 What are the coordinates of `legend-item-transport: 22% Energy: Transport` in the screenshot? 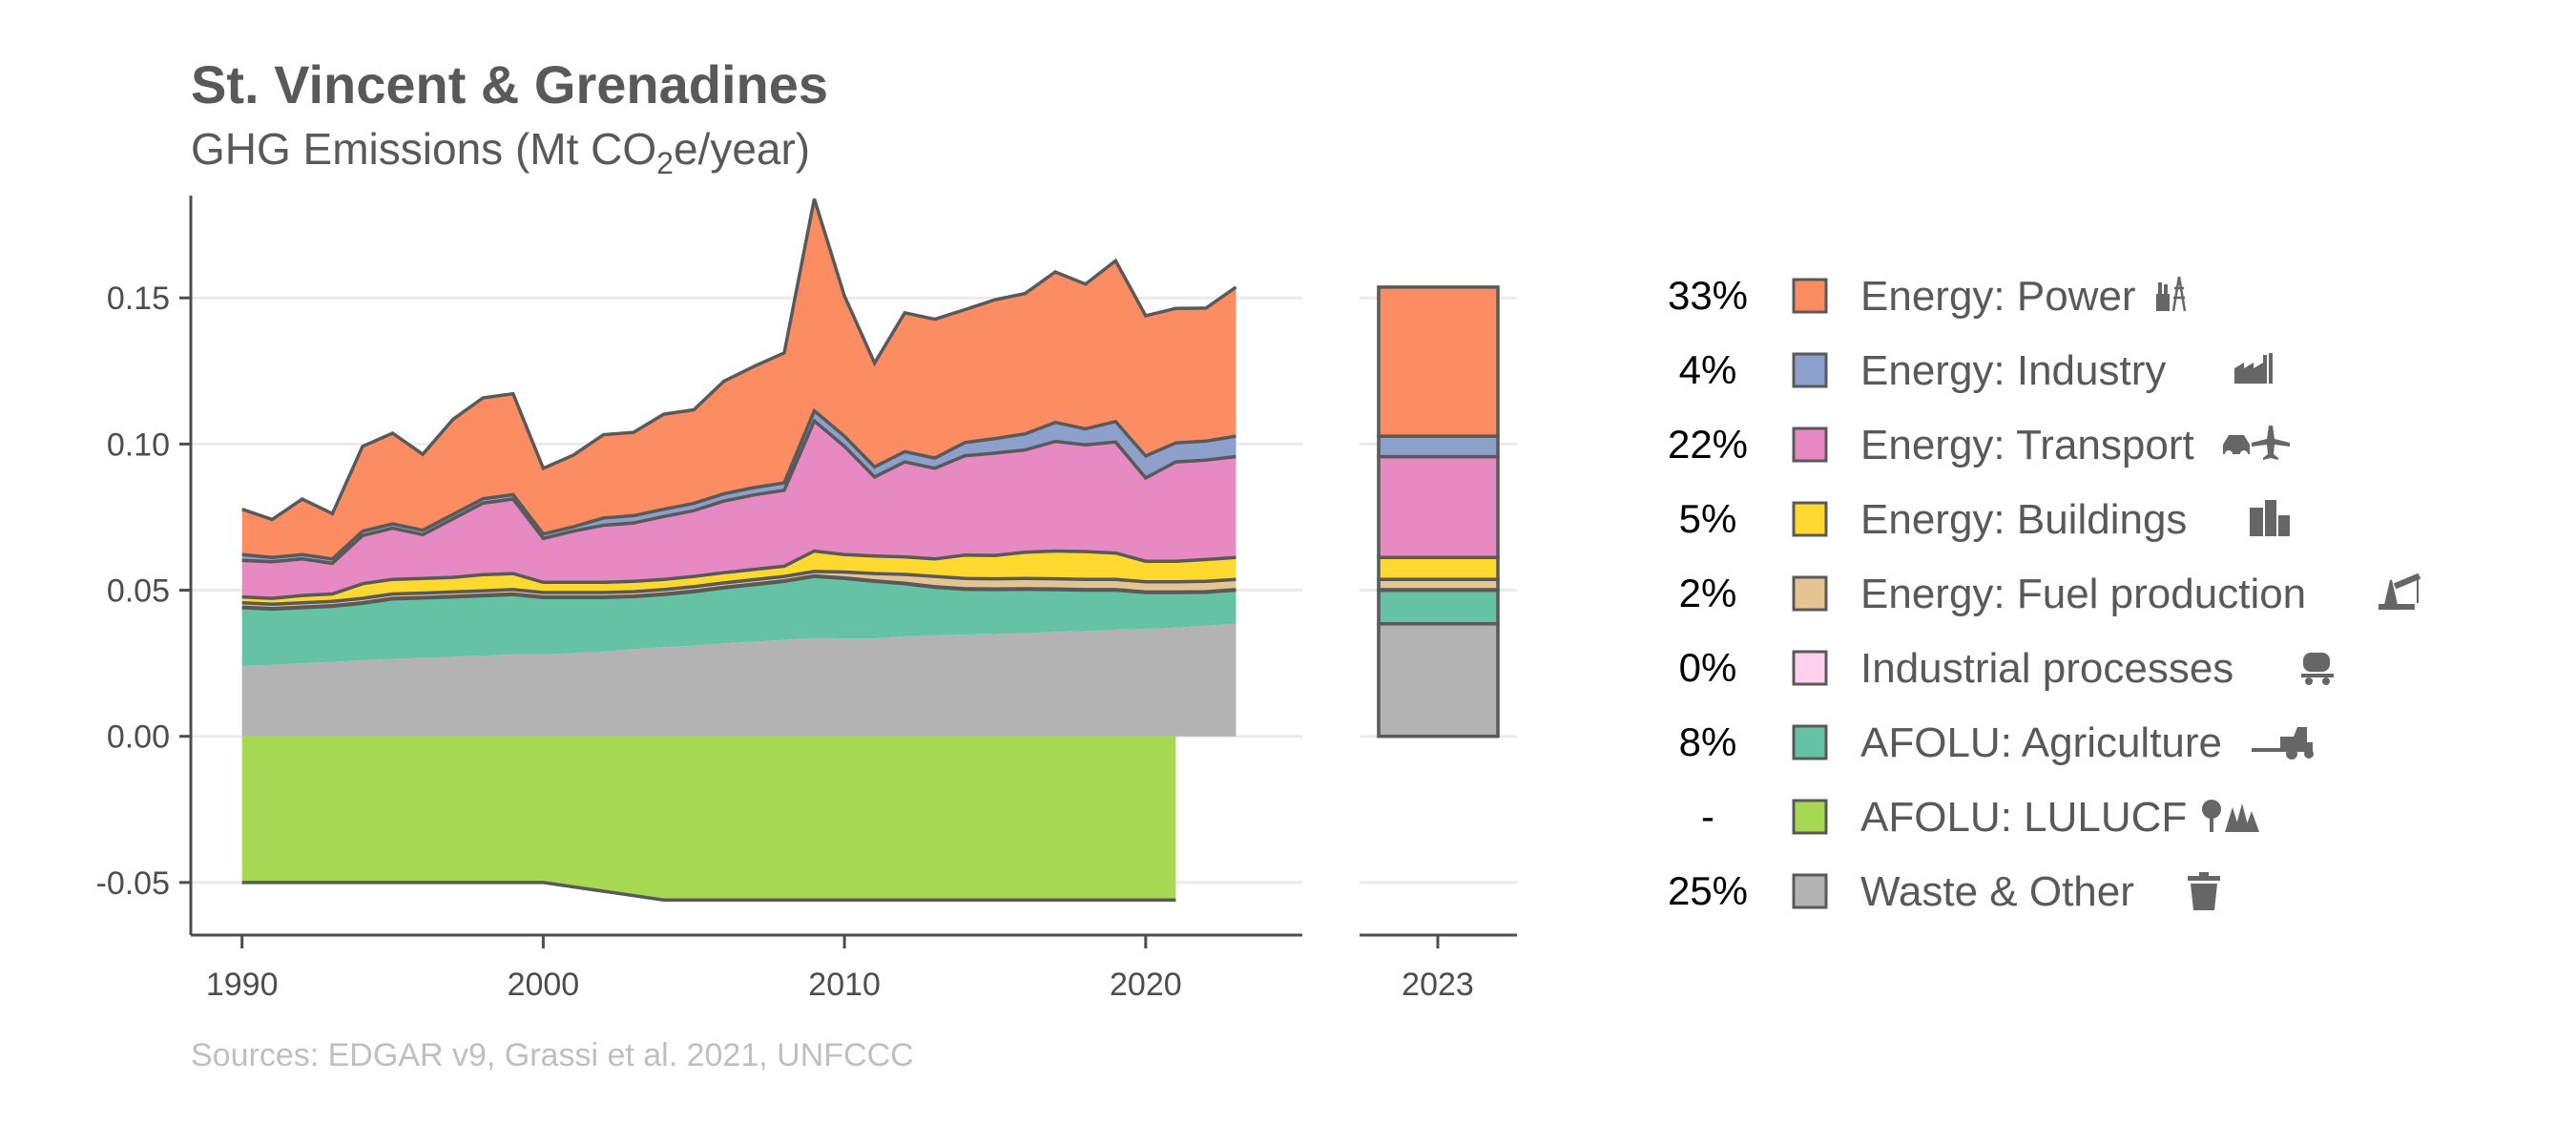 It's located at (1979, 445).